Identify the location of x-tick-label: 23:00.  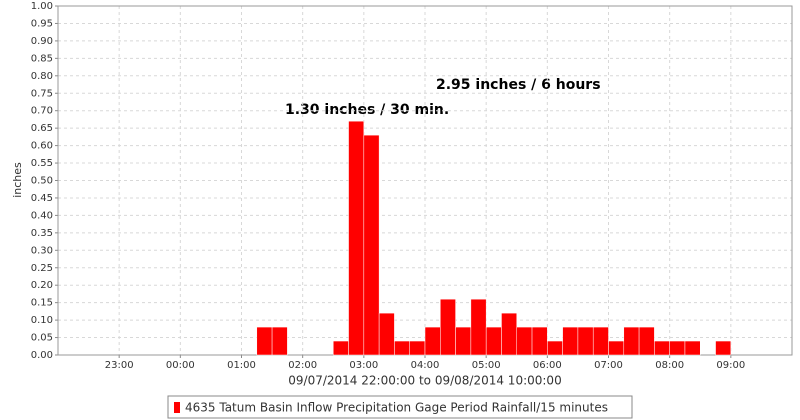
(119, 365).